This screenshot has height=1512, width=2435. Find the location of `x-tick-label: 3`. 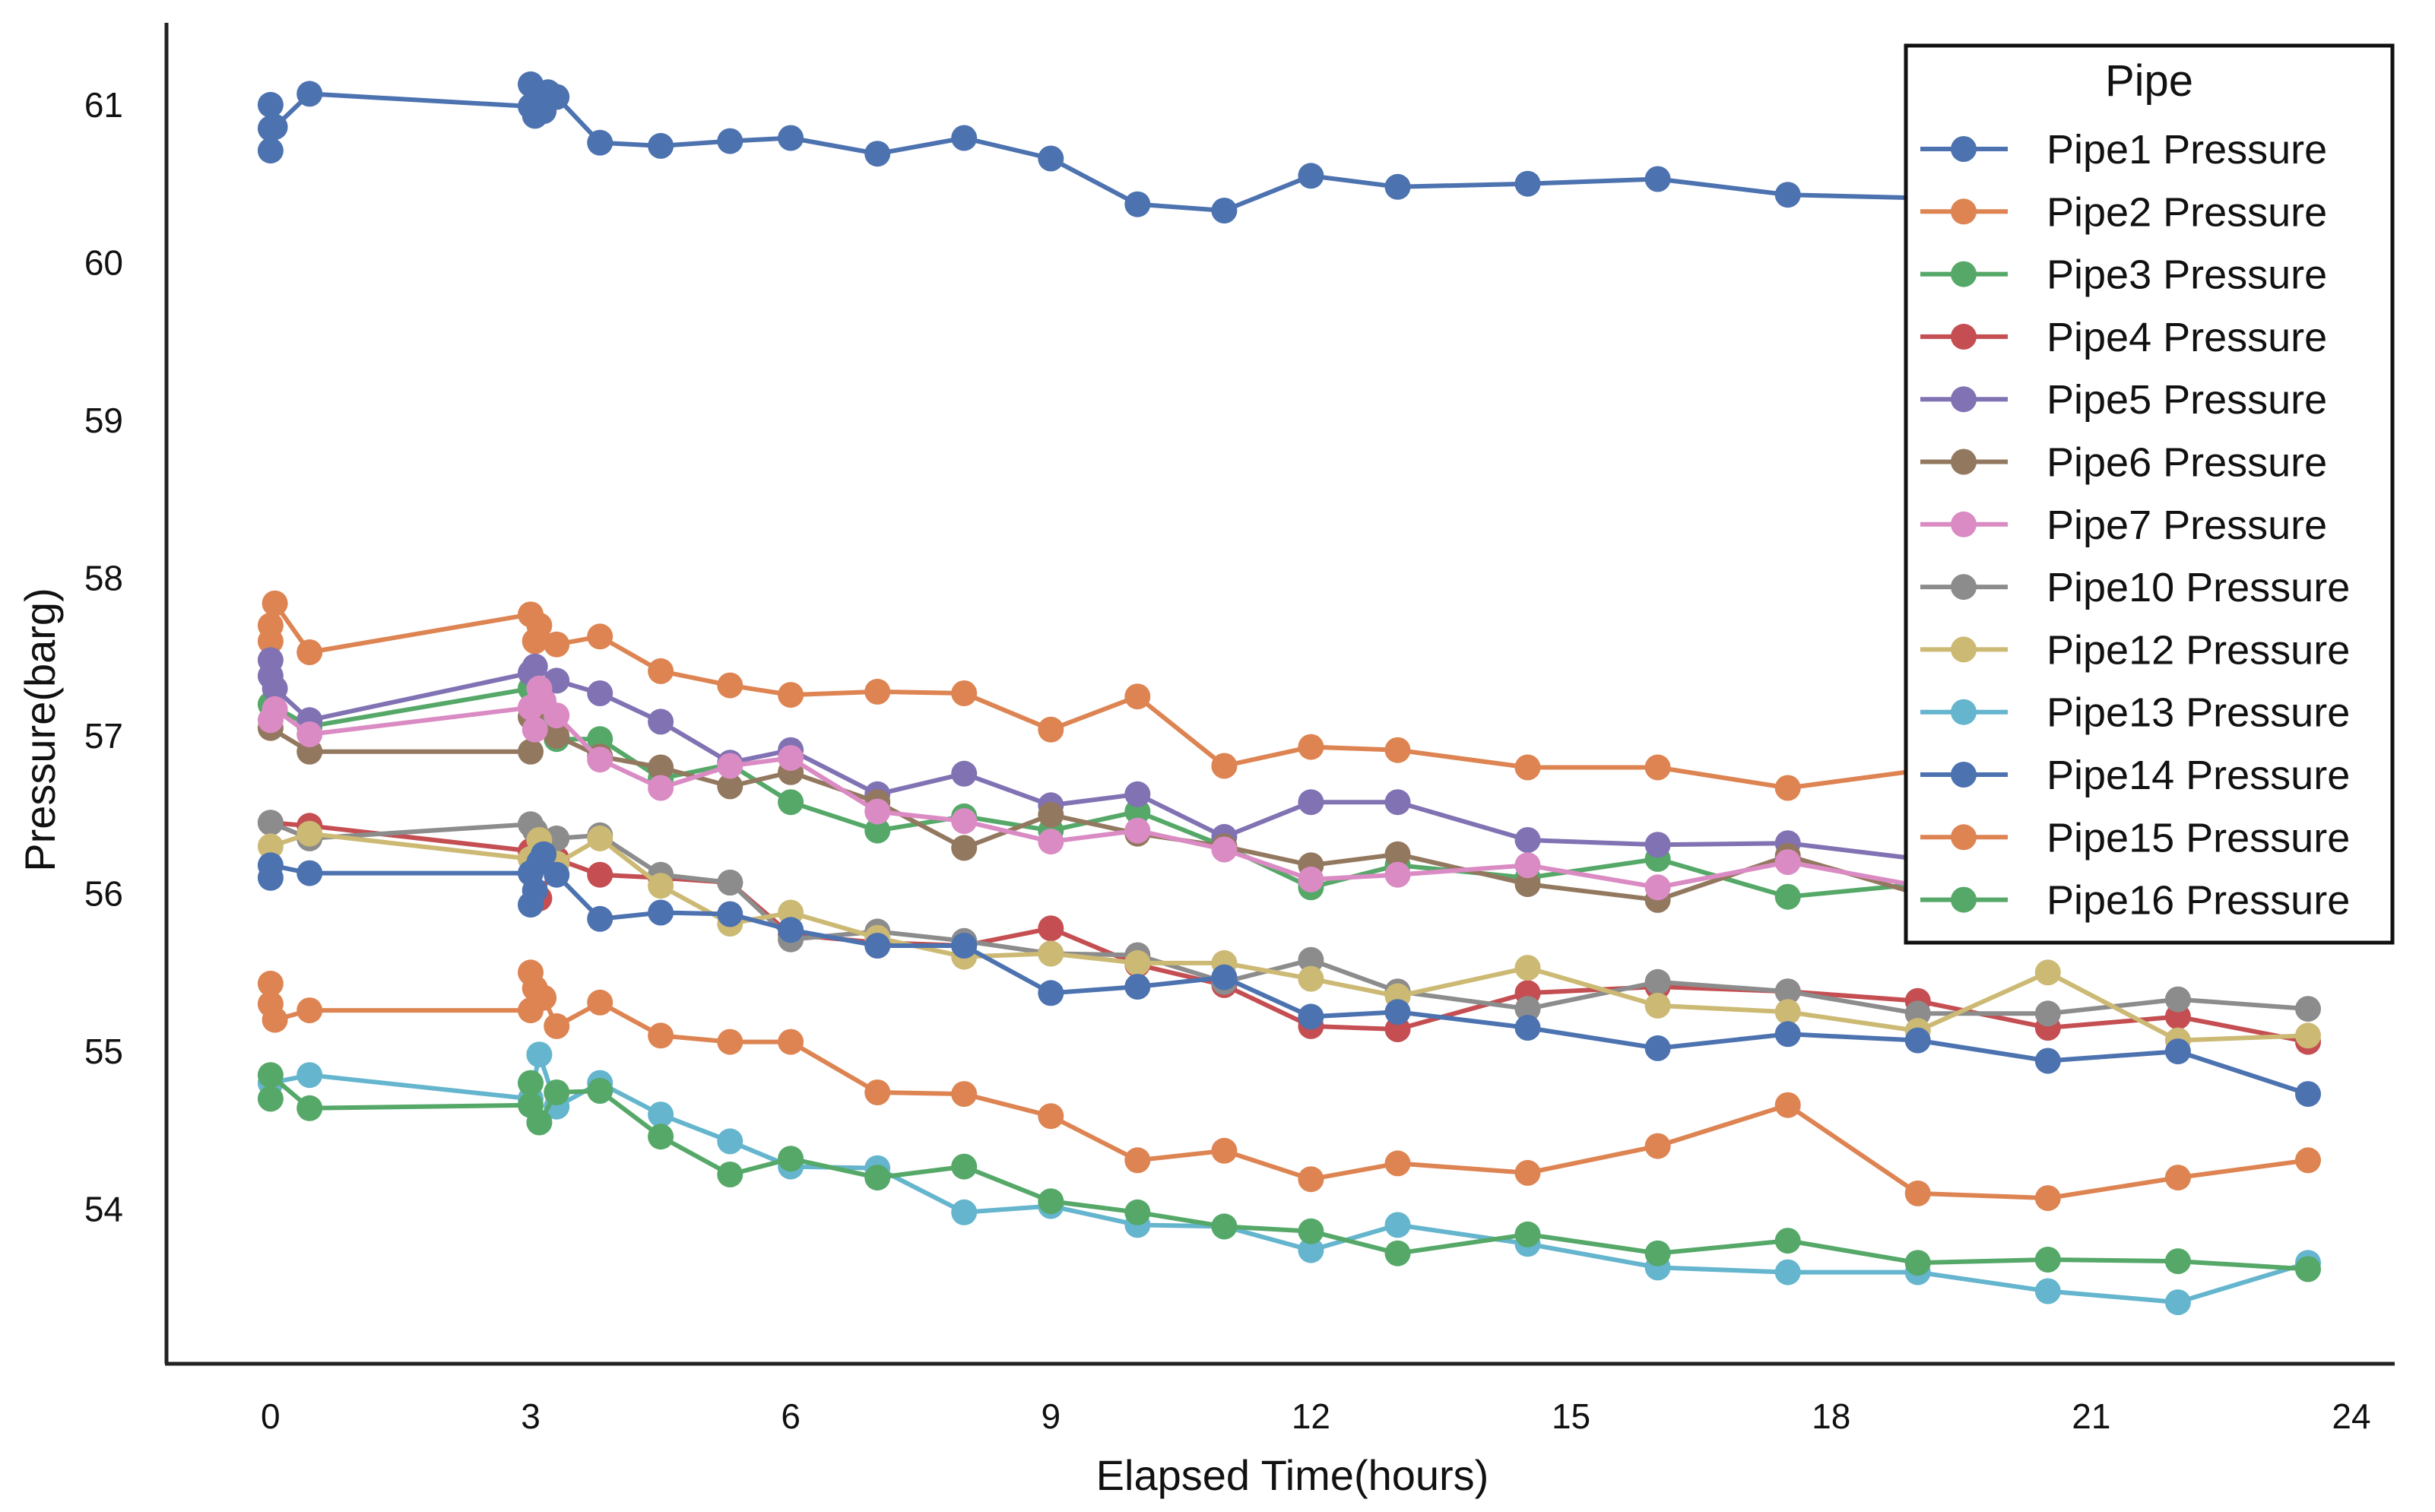

x-tick-label: 3 is located at coordinates (531, 1416).